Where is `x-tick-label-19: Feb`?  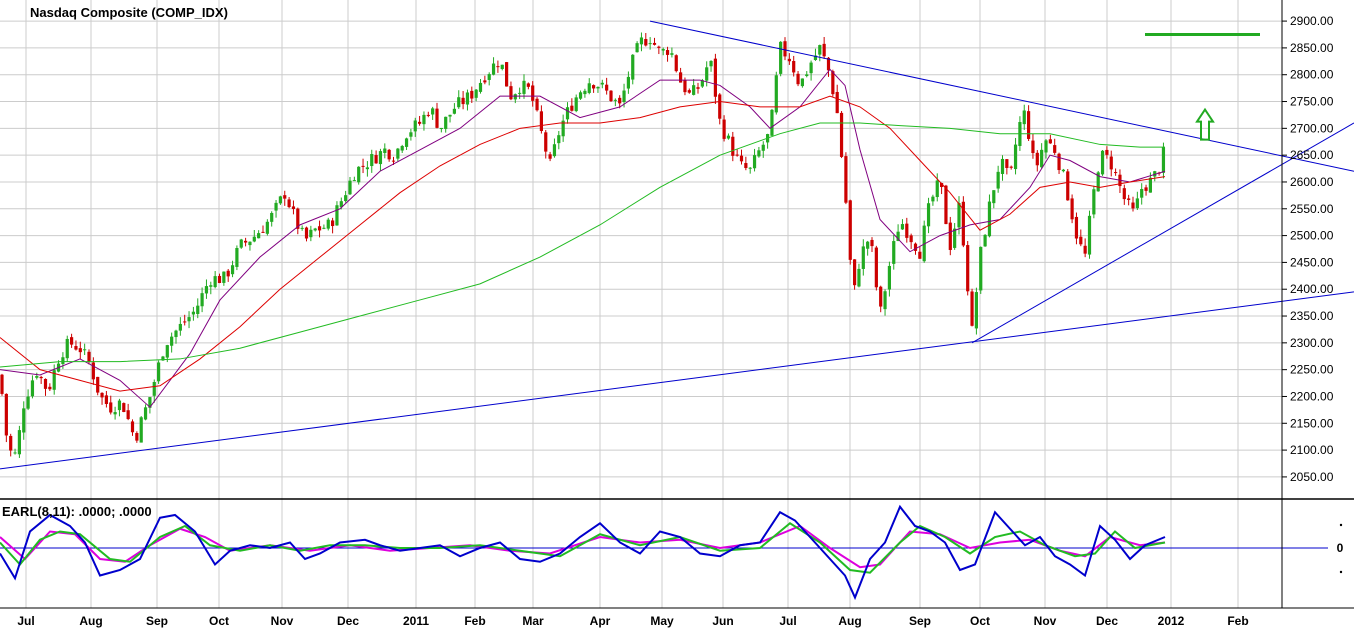
x-tick-label-19: Feb is located at coordinates (1237, 621).